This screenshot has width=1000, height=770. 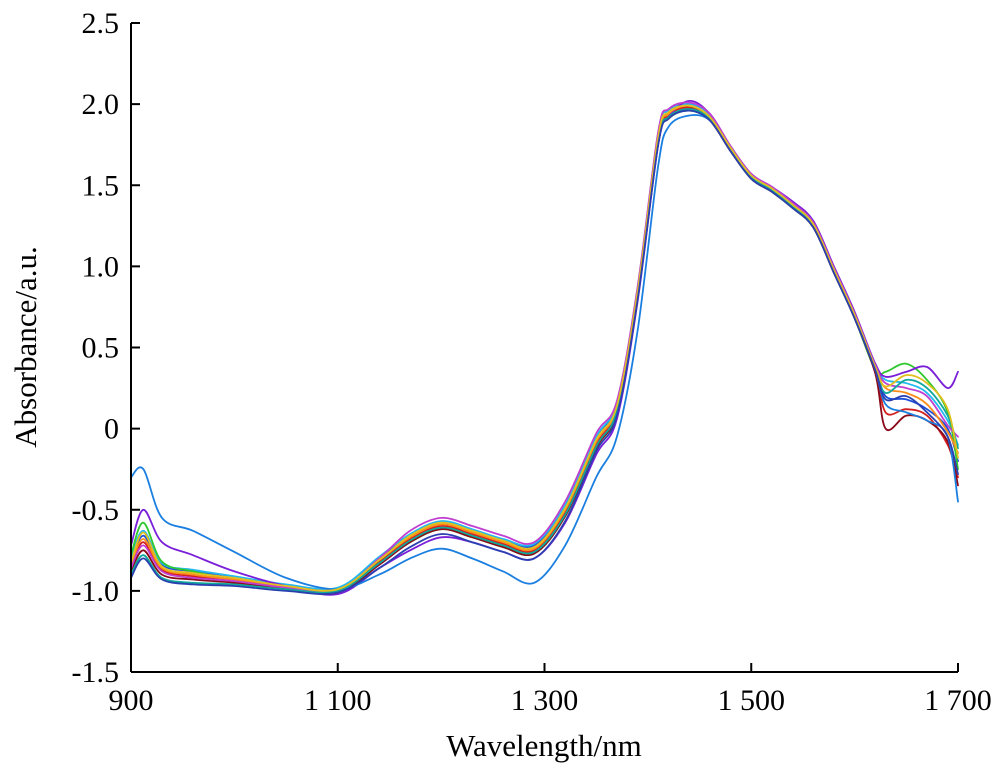 What do you see at coordinates (338, 700) in the screenshot?
I see `x-tick-label: 1 100` at bounding box center [338, 700].